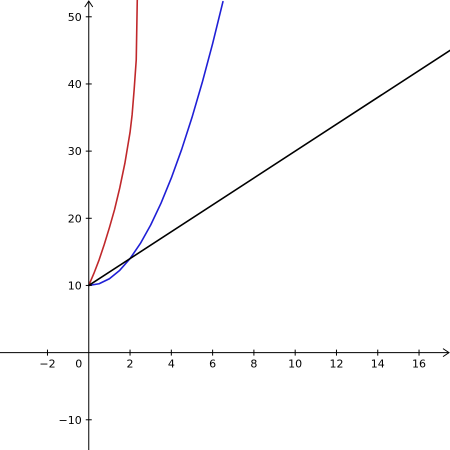 The height and width of the screenshot is (450, 450). Describe the element at coordinates (75, 17) in the screenshot. I see `y-tick-label: 50` at that location.